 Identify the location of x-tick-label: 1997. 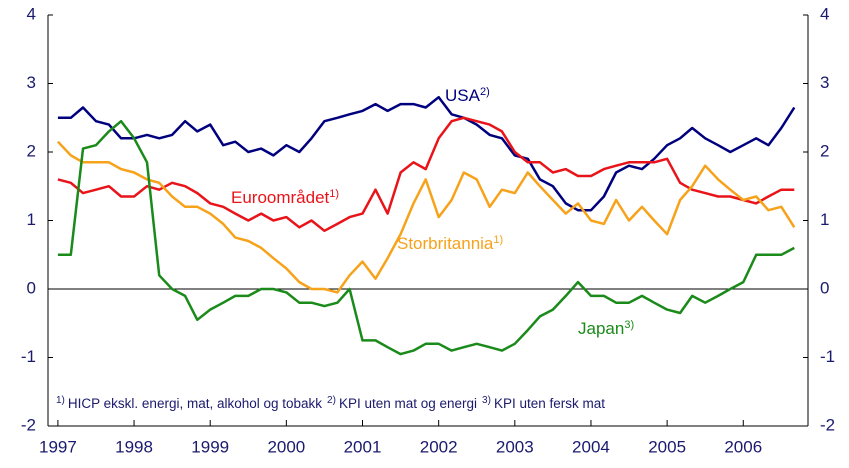
(58, 446).